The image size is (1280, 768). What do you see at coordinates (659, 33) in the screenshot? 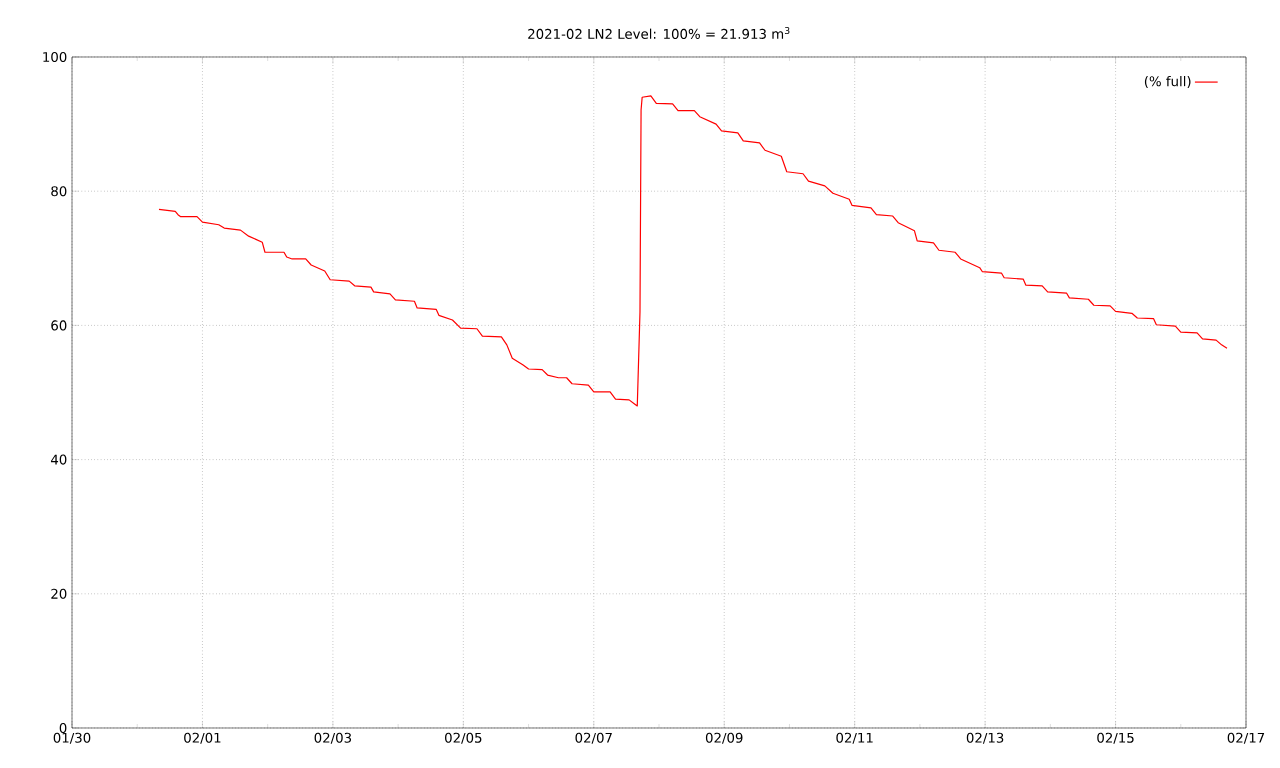
I see `chart-title: 2021-02 LN2 Level: 100% = 21.913 m$^{3}$` at bounding box center [659, 33].